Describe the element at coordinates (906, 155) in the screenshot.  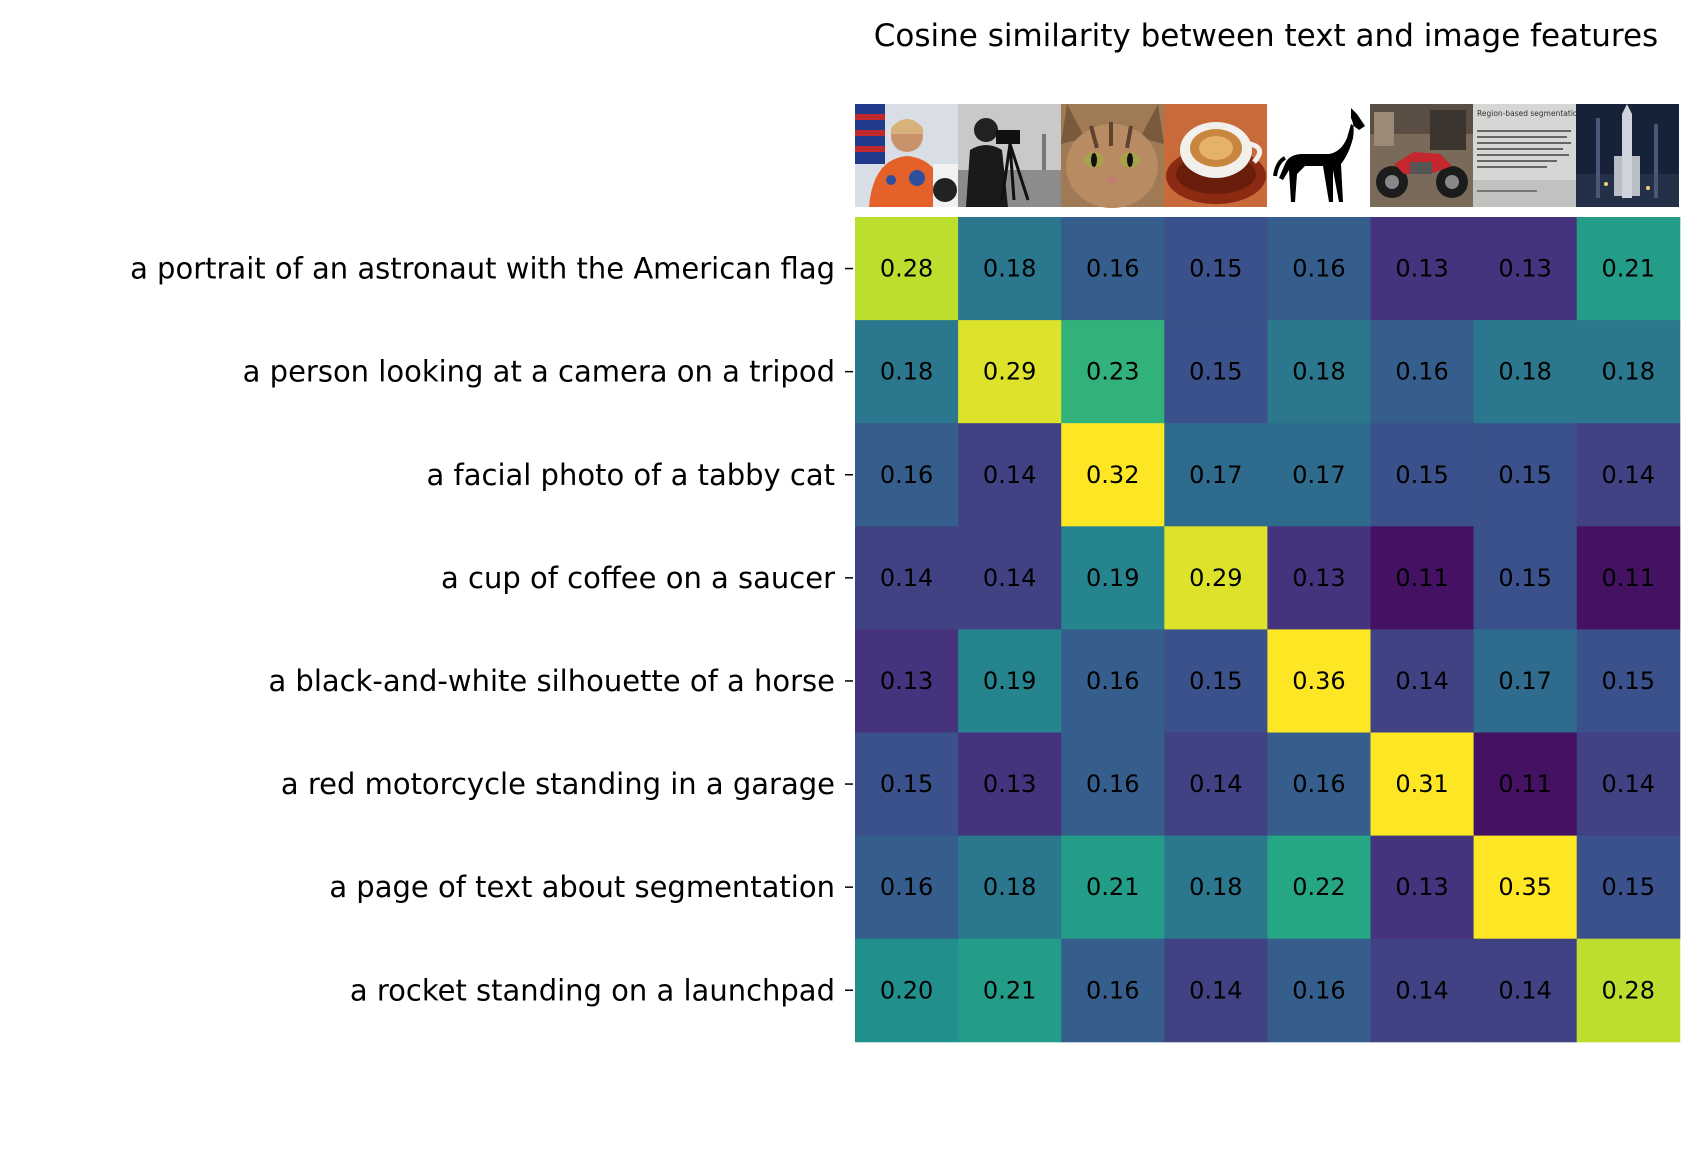
I see `astronaut-thumbnail` at that location.